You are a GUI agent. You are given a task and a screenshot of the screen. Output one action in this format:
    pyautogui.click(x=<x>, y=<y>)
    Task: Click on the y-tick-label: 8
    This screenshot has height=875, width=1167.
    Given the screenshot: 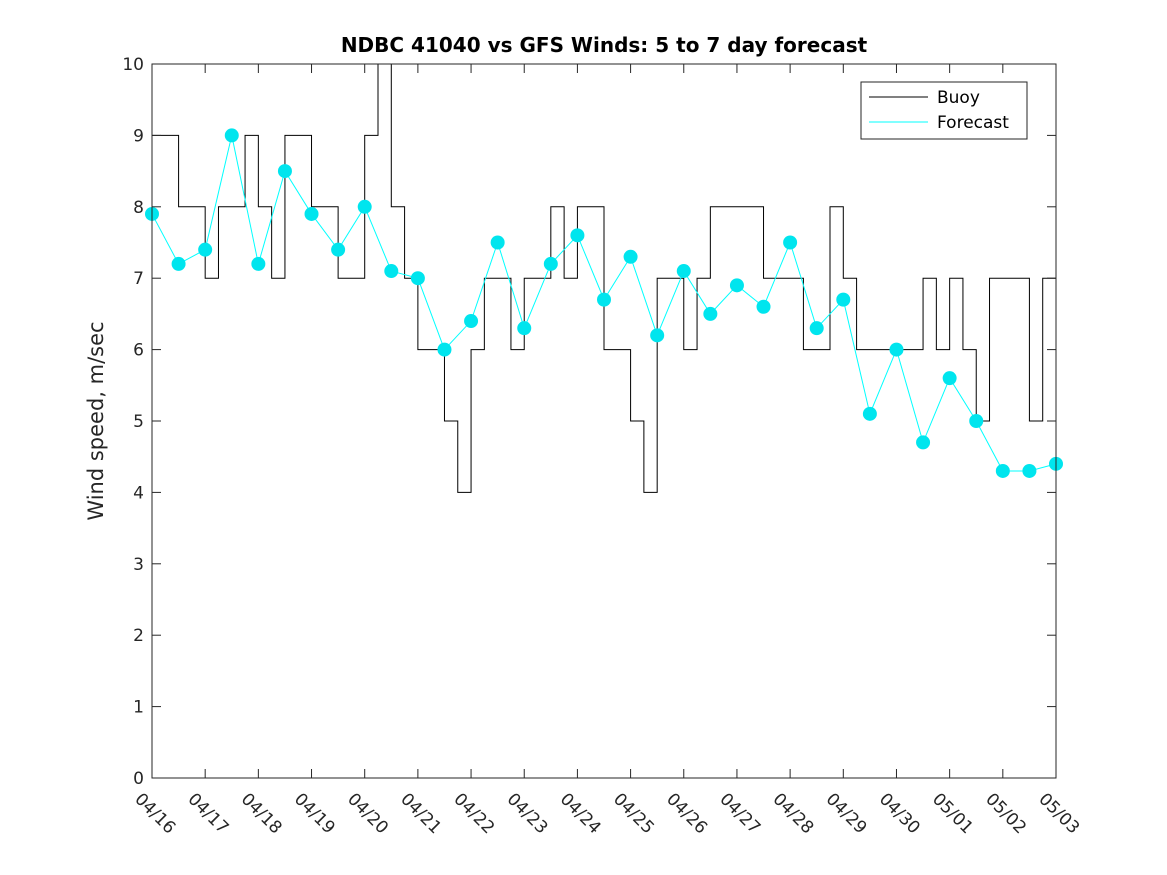 What is the action you would take?
    pyautogui.click(x=138, y=208)
    